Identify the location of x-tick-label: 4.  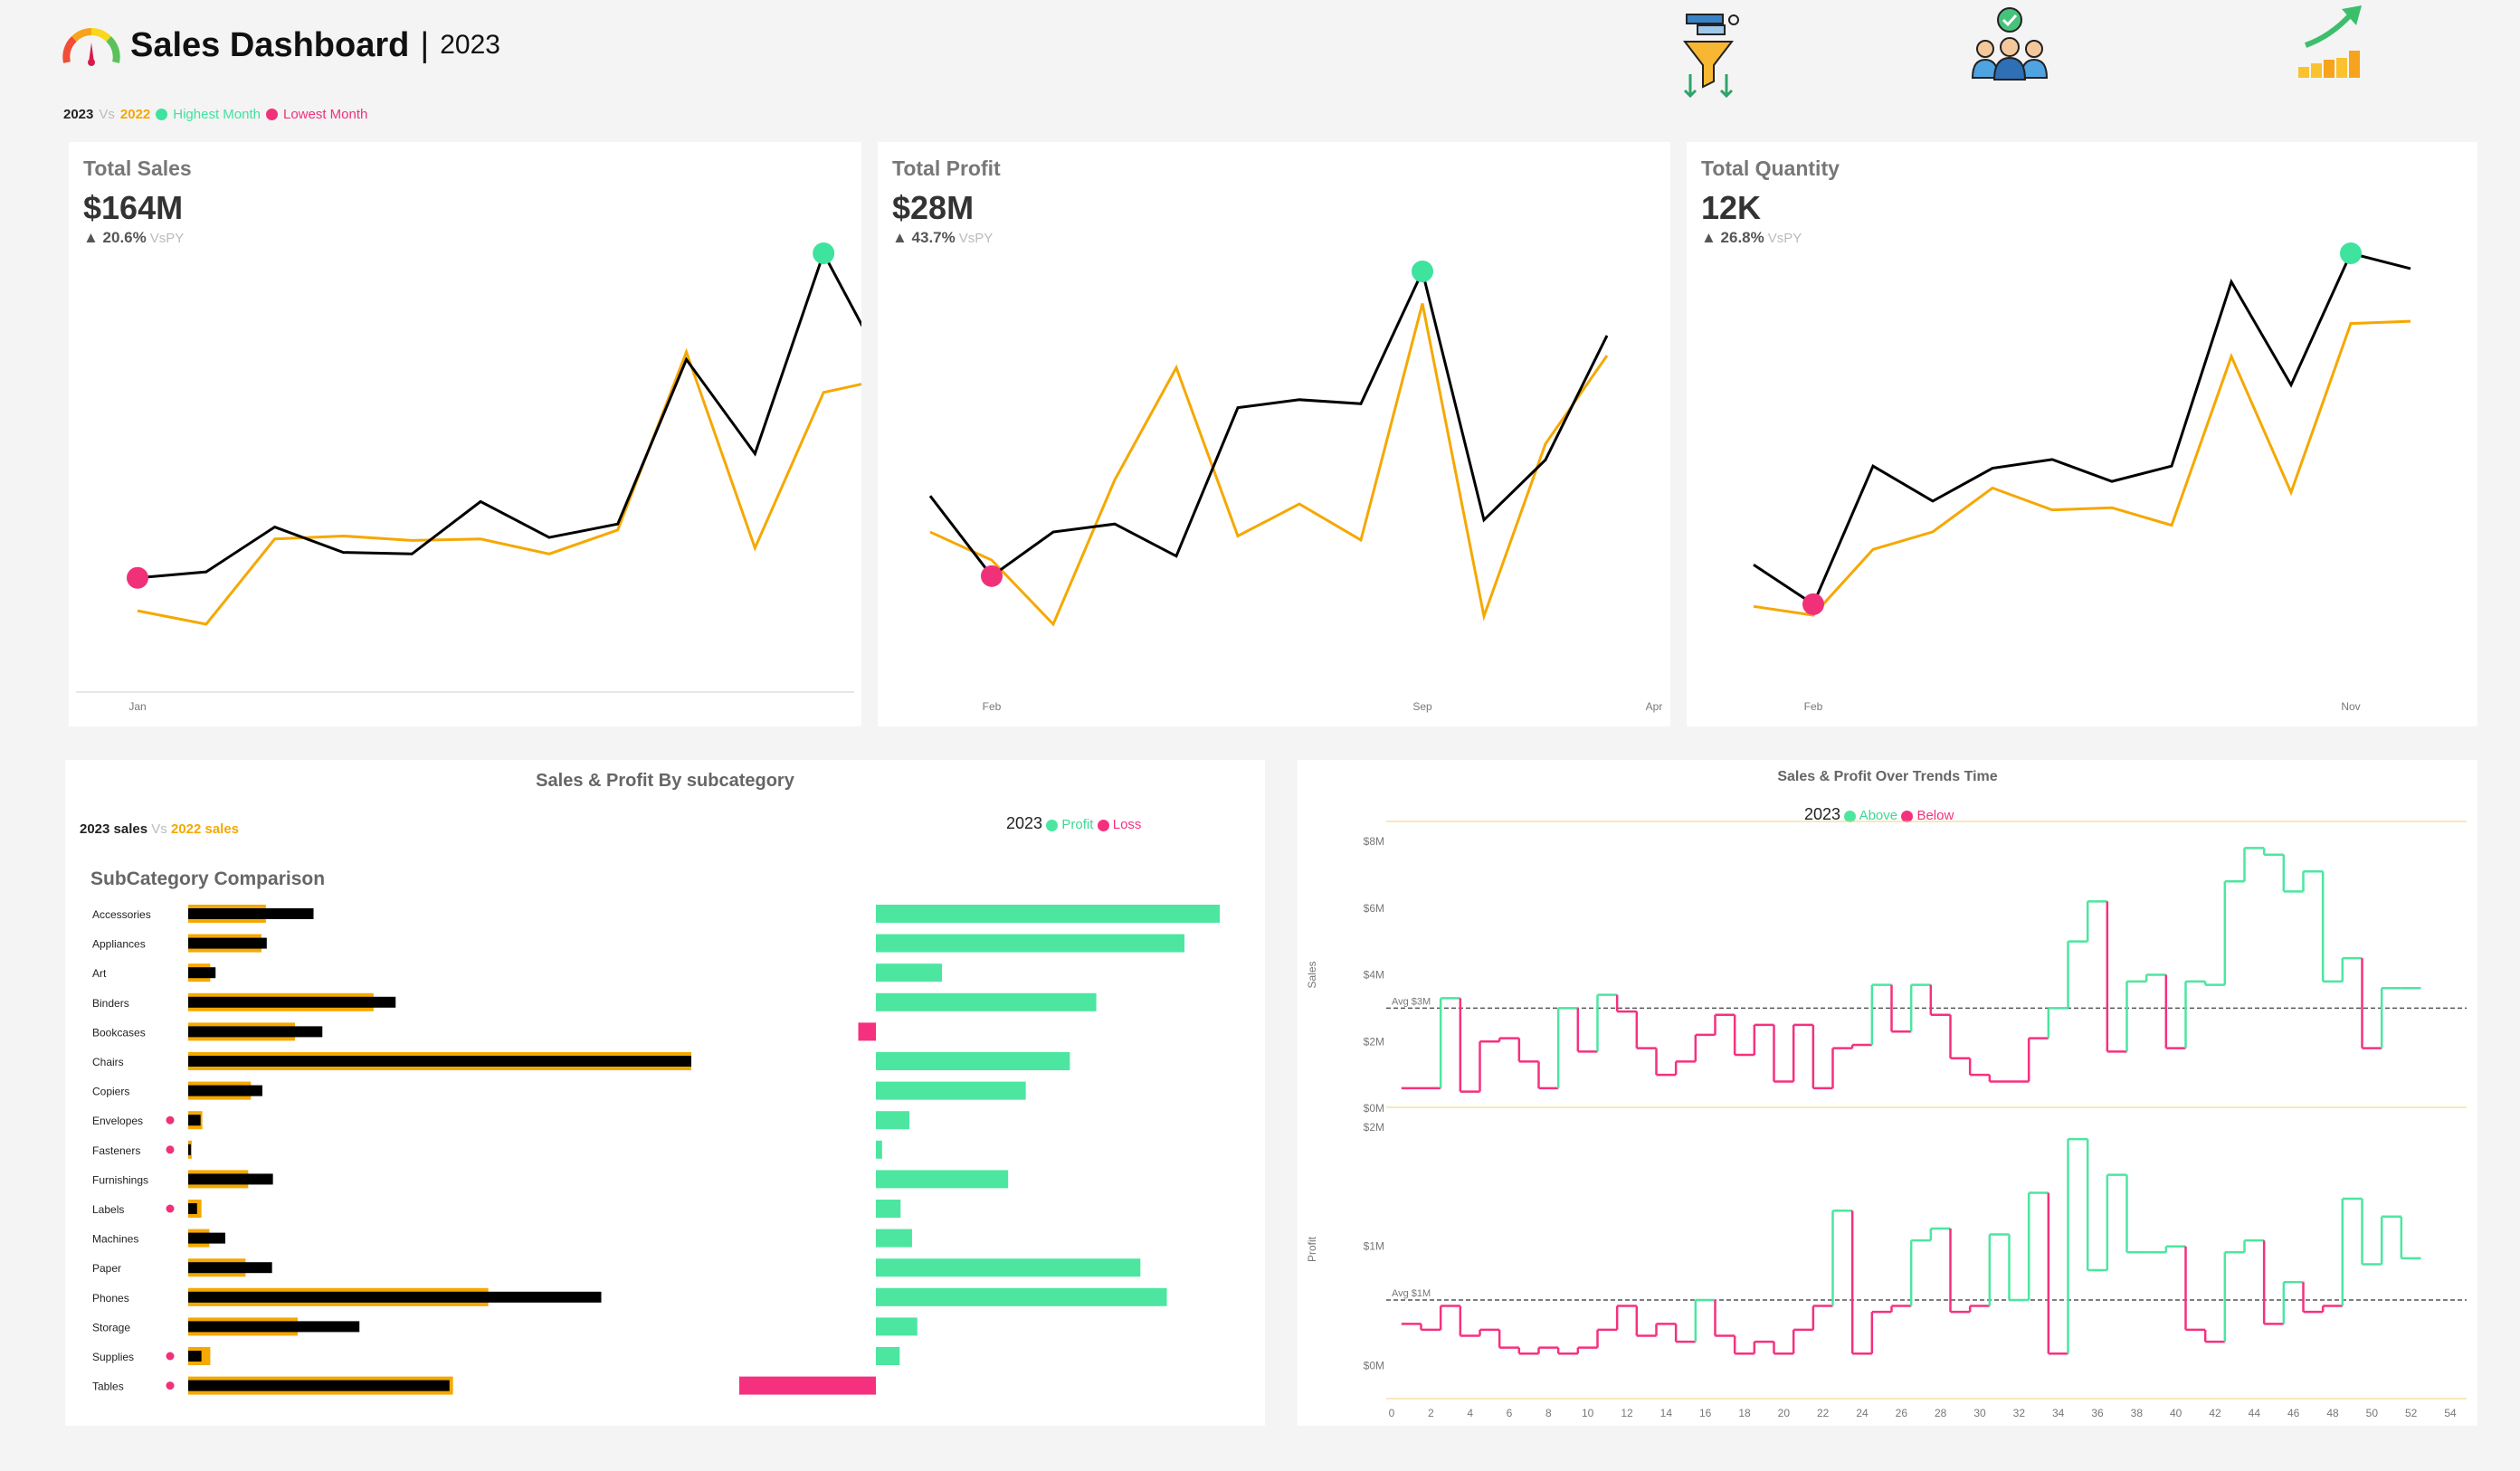
(1470, 1413).